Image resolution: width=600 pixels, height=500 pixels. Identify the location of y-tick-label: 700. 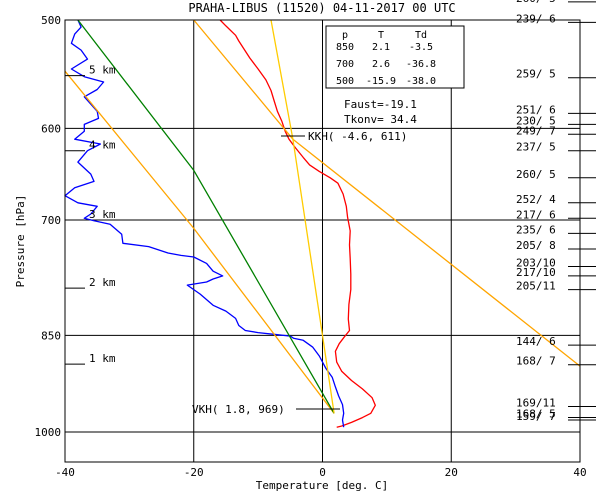
(51, 220).